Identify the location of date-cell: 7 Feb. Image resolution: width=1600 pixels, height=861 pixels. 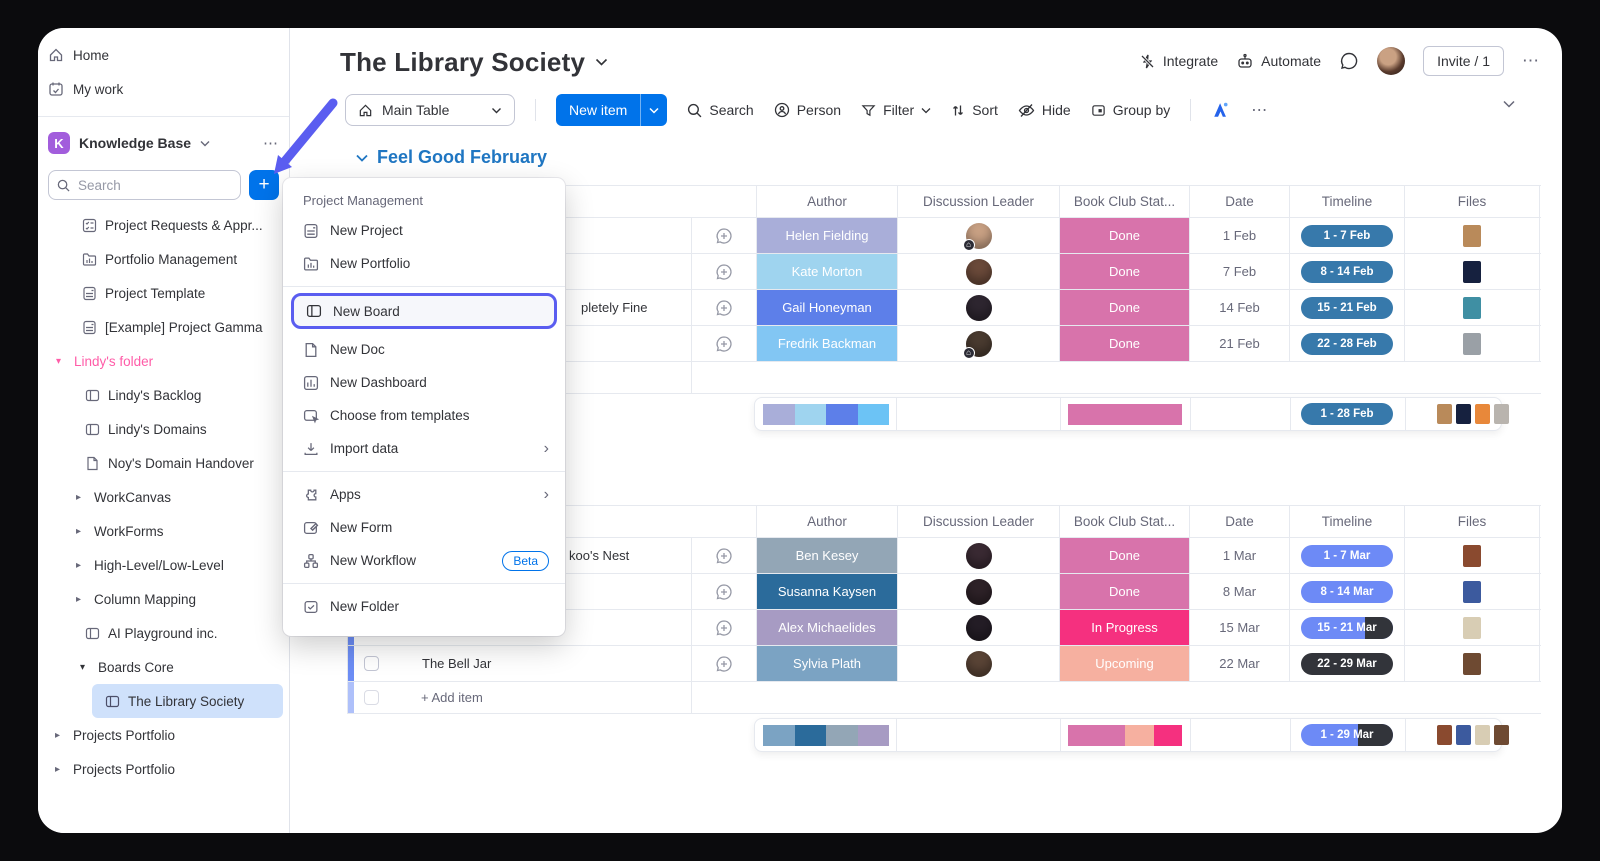
(1240, 271).